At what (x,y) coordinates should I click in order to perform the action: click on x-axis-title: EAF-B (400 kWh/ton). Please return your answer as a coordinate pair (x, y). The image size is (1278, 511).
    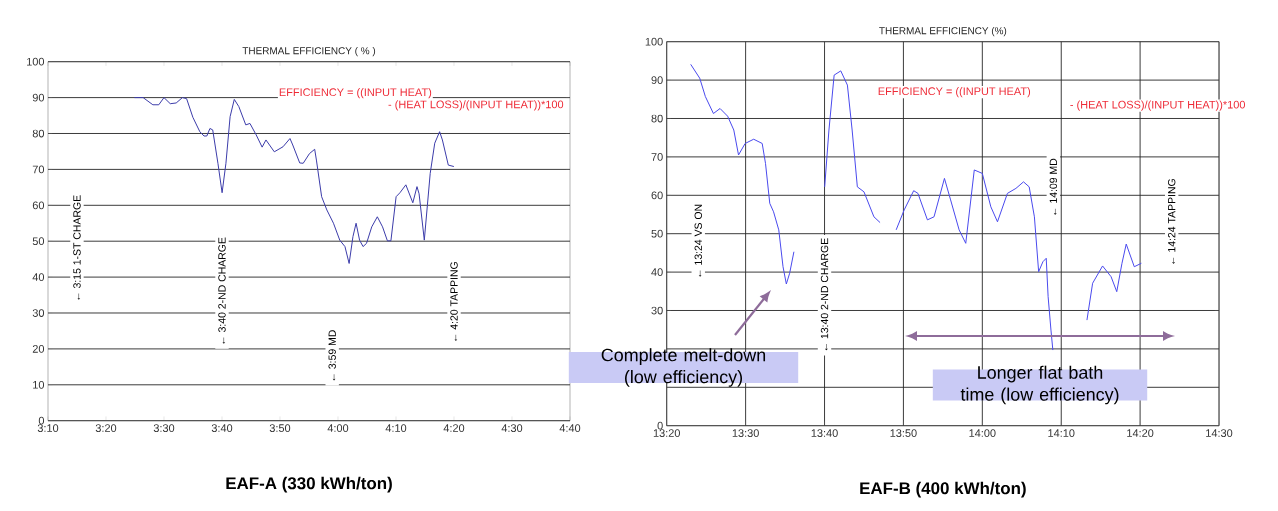
    Looking at the image, I should click on (943, 489).